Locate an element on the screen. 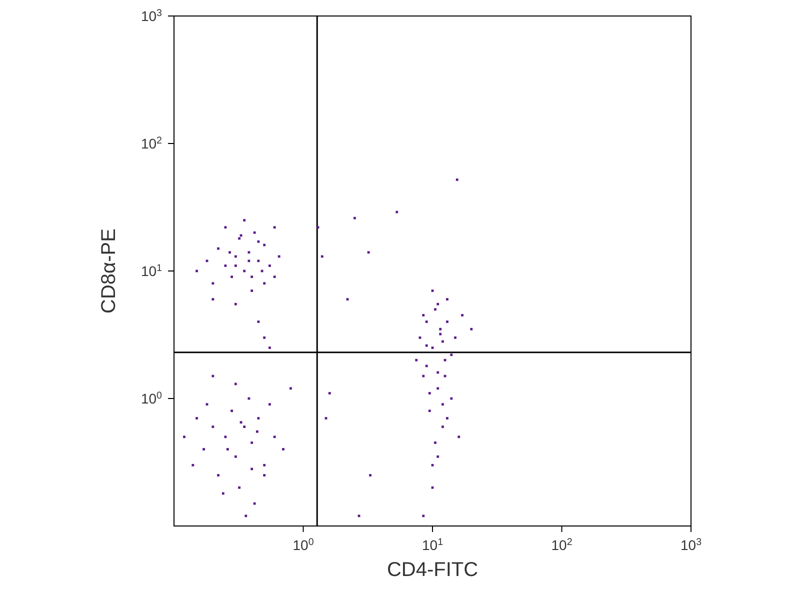 Image resolution: width=800 pixels, height=600 pixels. x-tick-label: 10$^{0}$ is located at coordinates (303, 544).